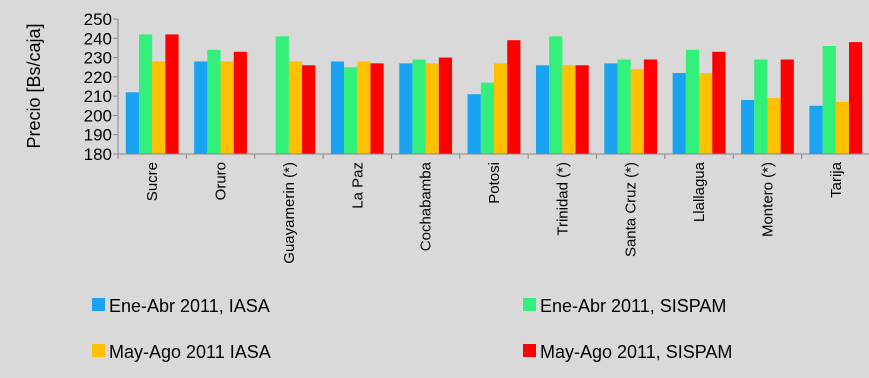 This screenshot has height=378, width=869. What do you see at coordinates (189, 306) in the screenshot?
I see `legend-label: Ene-Abr 2011, IASA` at bounding box center [189, 306].